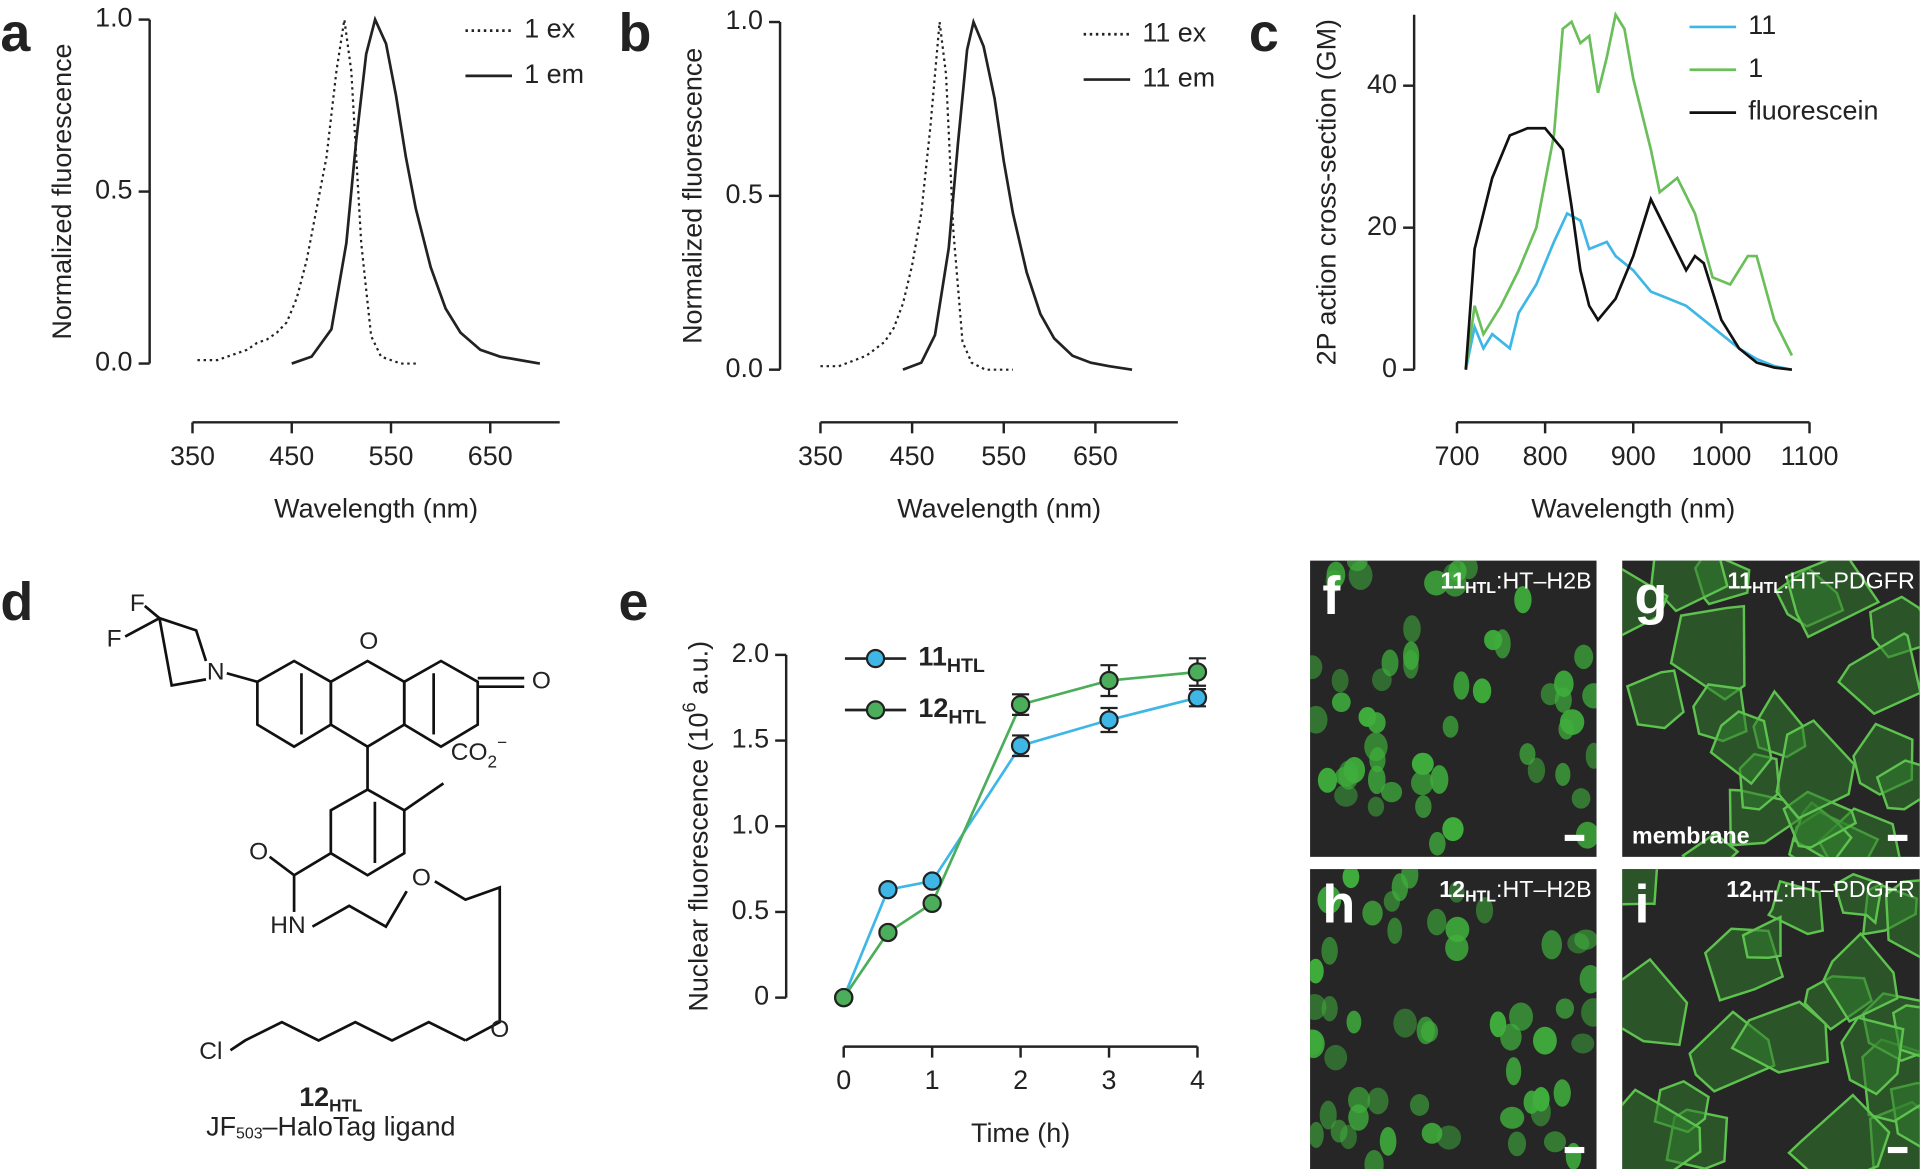 This screenshot has height=1169, width=1920. What do you see at coordinates (750, 824) in the screenshot?
I see `y-tick-label: 1.0` at bounding box center [750, 824].